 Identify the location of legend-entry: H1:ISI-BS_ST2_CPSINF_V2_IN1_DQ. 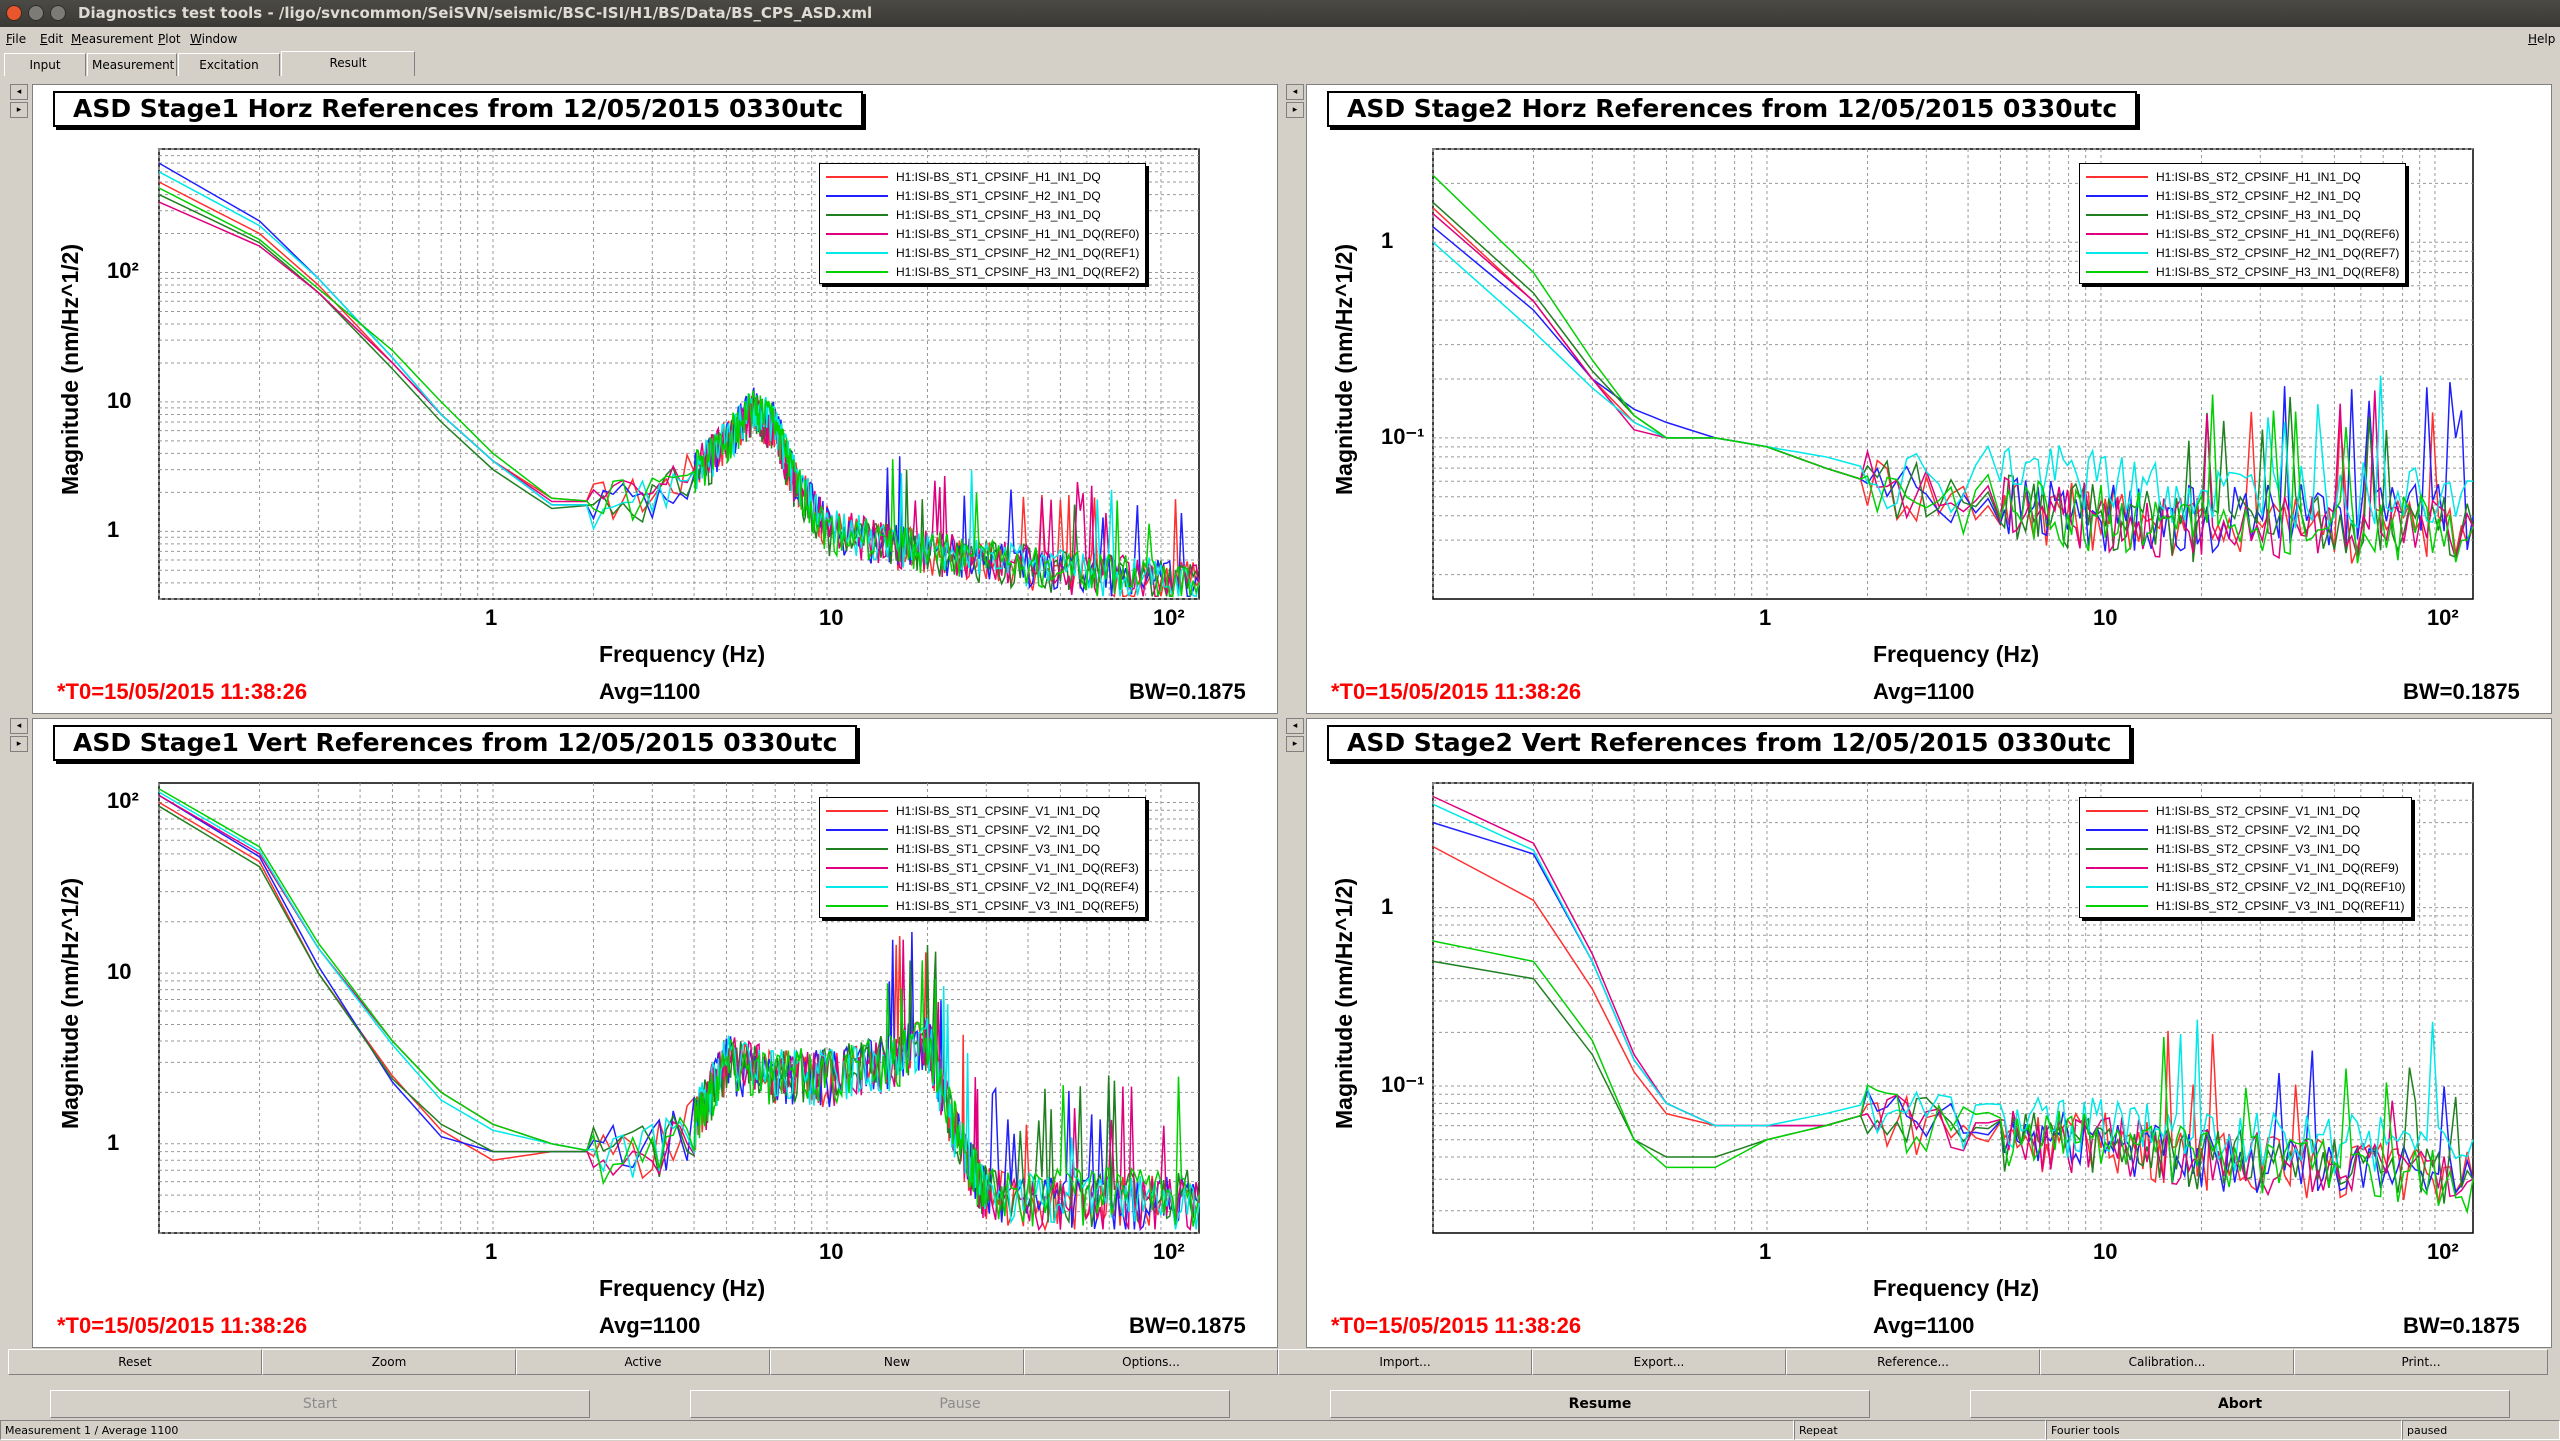
(2245, 829).